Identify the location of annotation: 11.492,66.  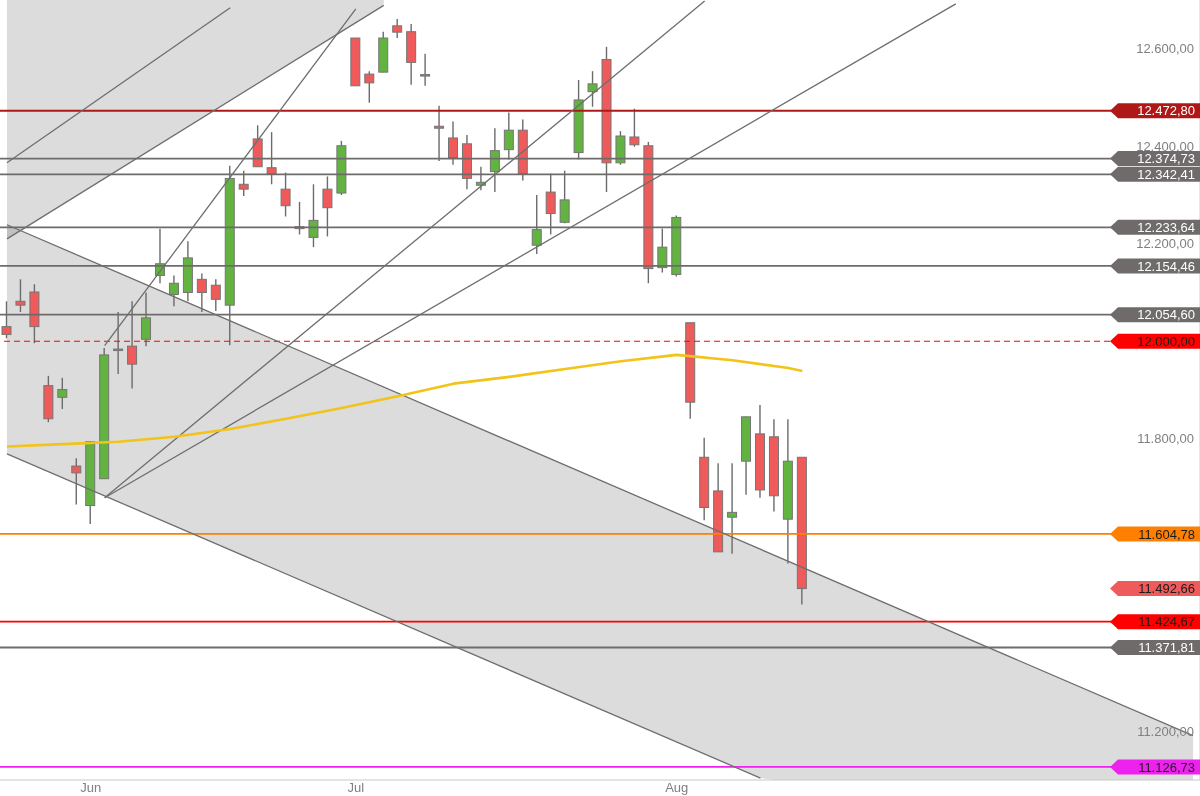
(1166, 589).